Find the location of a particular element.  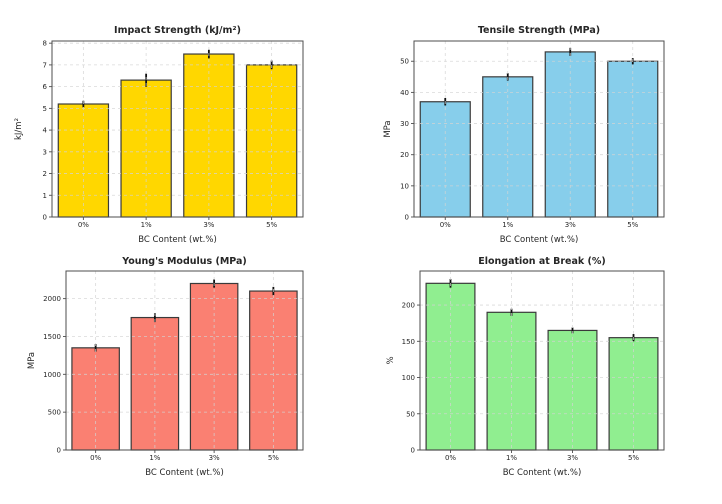

y-tick-label: 2000 is located at coordinates (52, 299).